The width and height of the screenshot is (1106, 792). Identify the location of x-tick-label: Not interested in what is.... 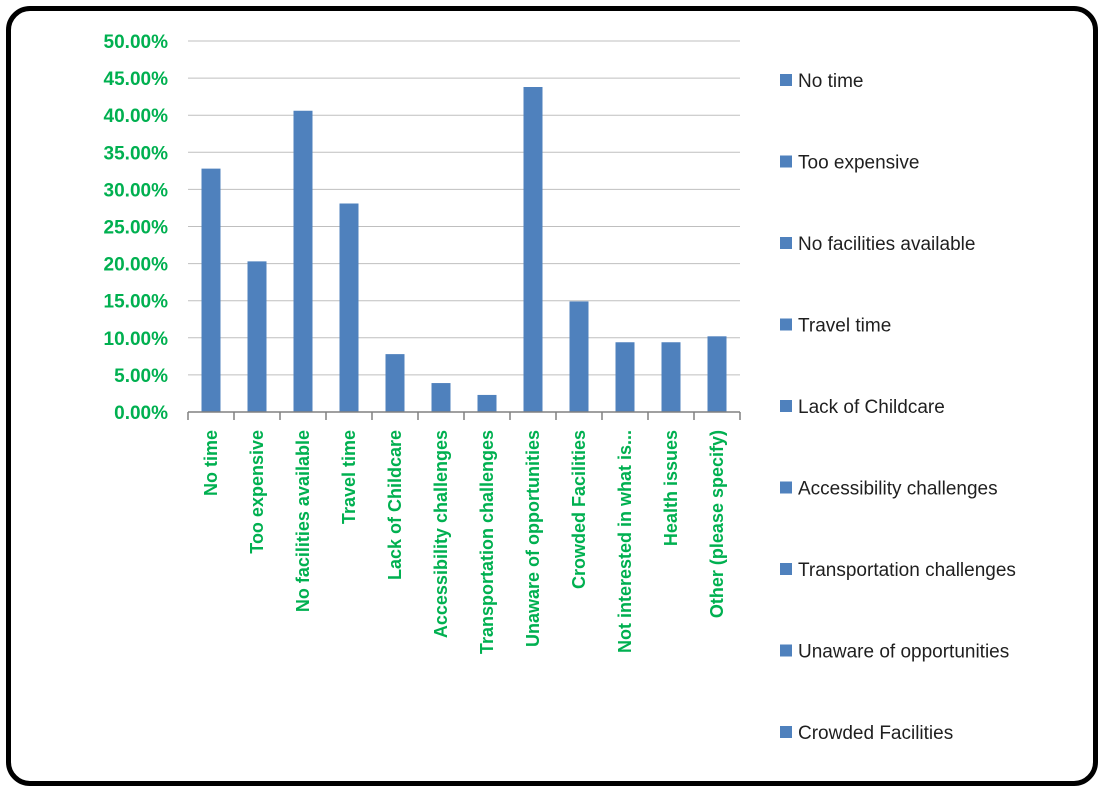
(625, 541).